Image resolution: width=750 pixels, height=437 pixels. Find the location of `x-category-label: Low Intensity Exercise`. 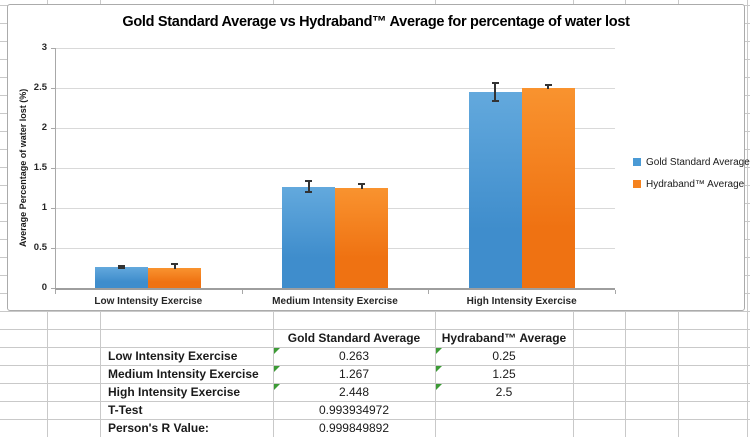

x-category-label: Low Intensity Exercise is located at coordinates (148, 301).